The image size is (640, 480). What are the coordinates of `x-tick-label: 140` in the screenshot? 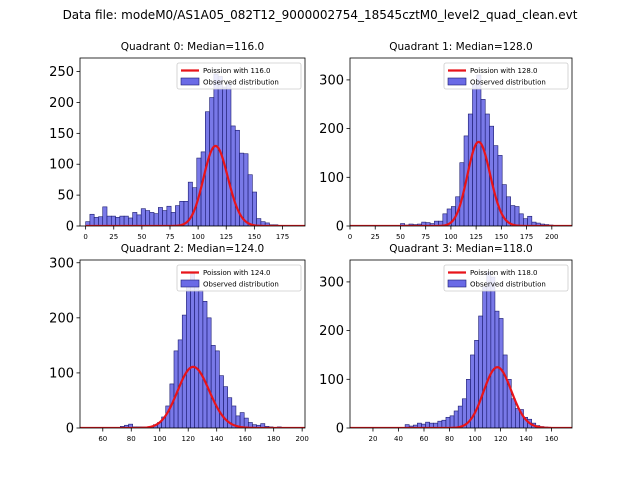 It's located at (525, 439).